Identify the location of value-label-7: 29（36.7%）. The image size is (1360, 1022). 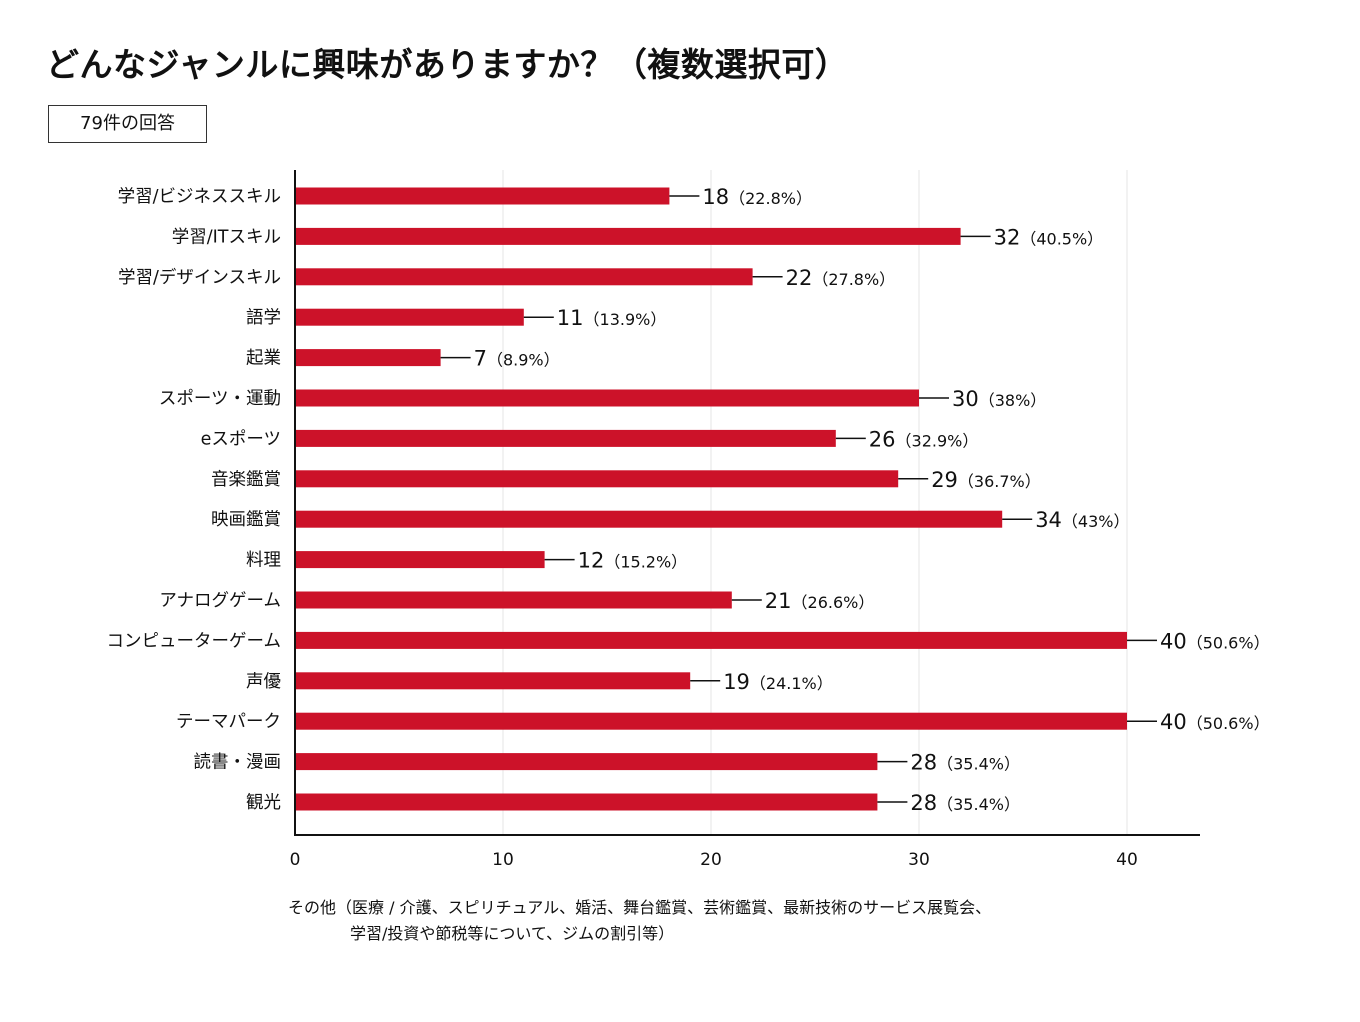
(986, 480).